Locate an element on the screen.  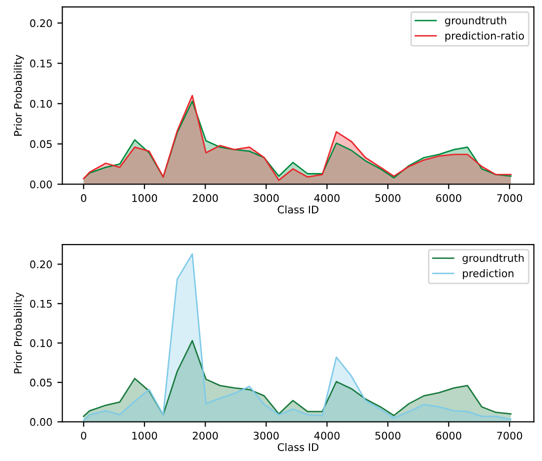
legend-label: prediction-ratio is located at coordinates (484, 37).